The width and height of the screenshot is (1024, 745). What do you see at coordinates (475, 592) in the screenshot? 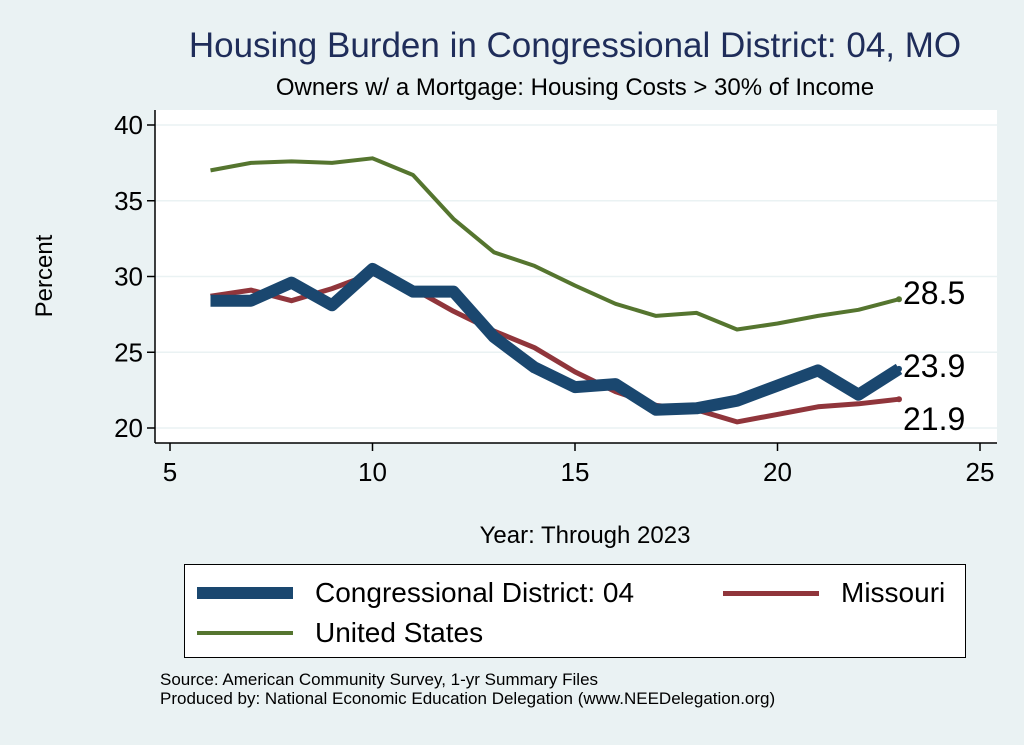
I see `legend-label-district: Congressional District: 04` at bounding box center [475, 592].